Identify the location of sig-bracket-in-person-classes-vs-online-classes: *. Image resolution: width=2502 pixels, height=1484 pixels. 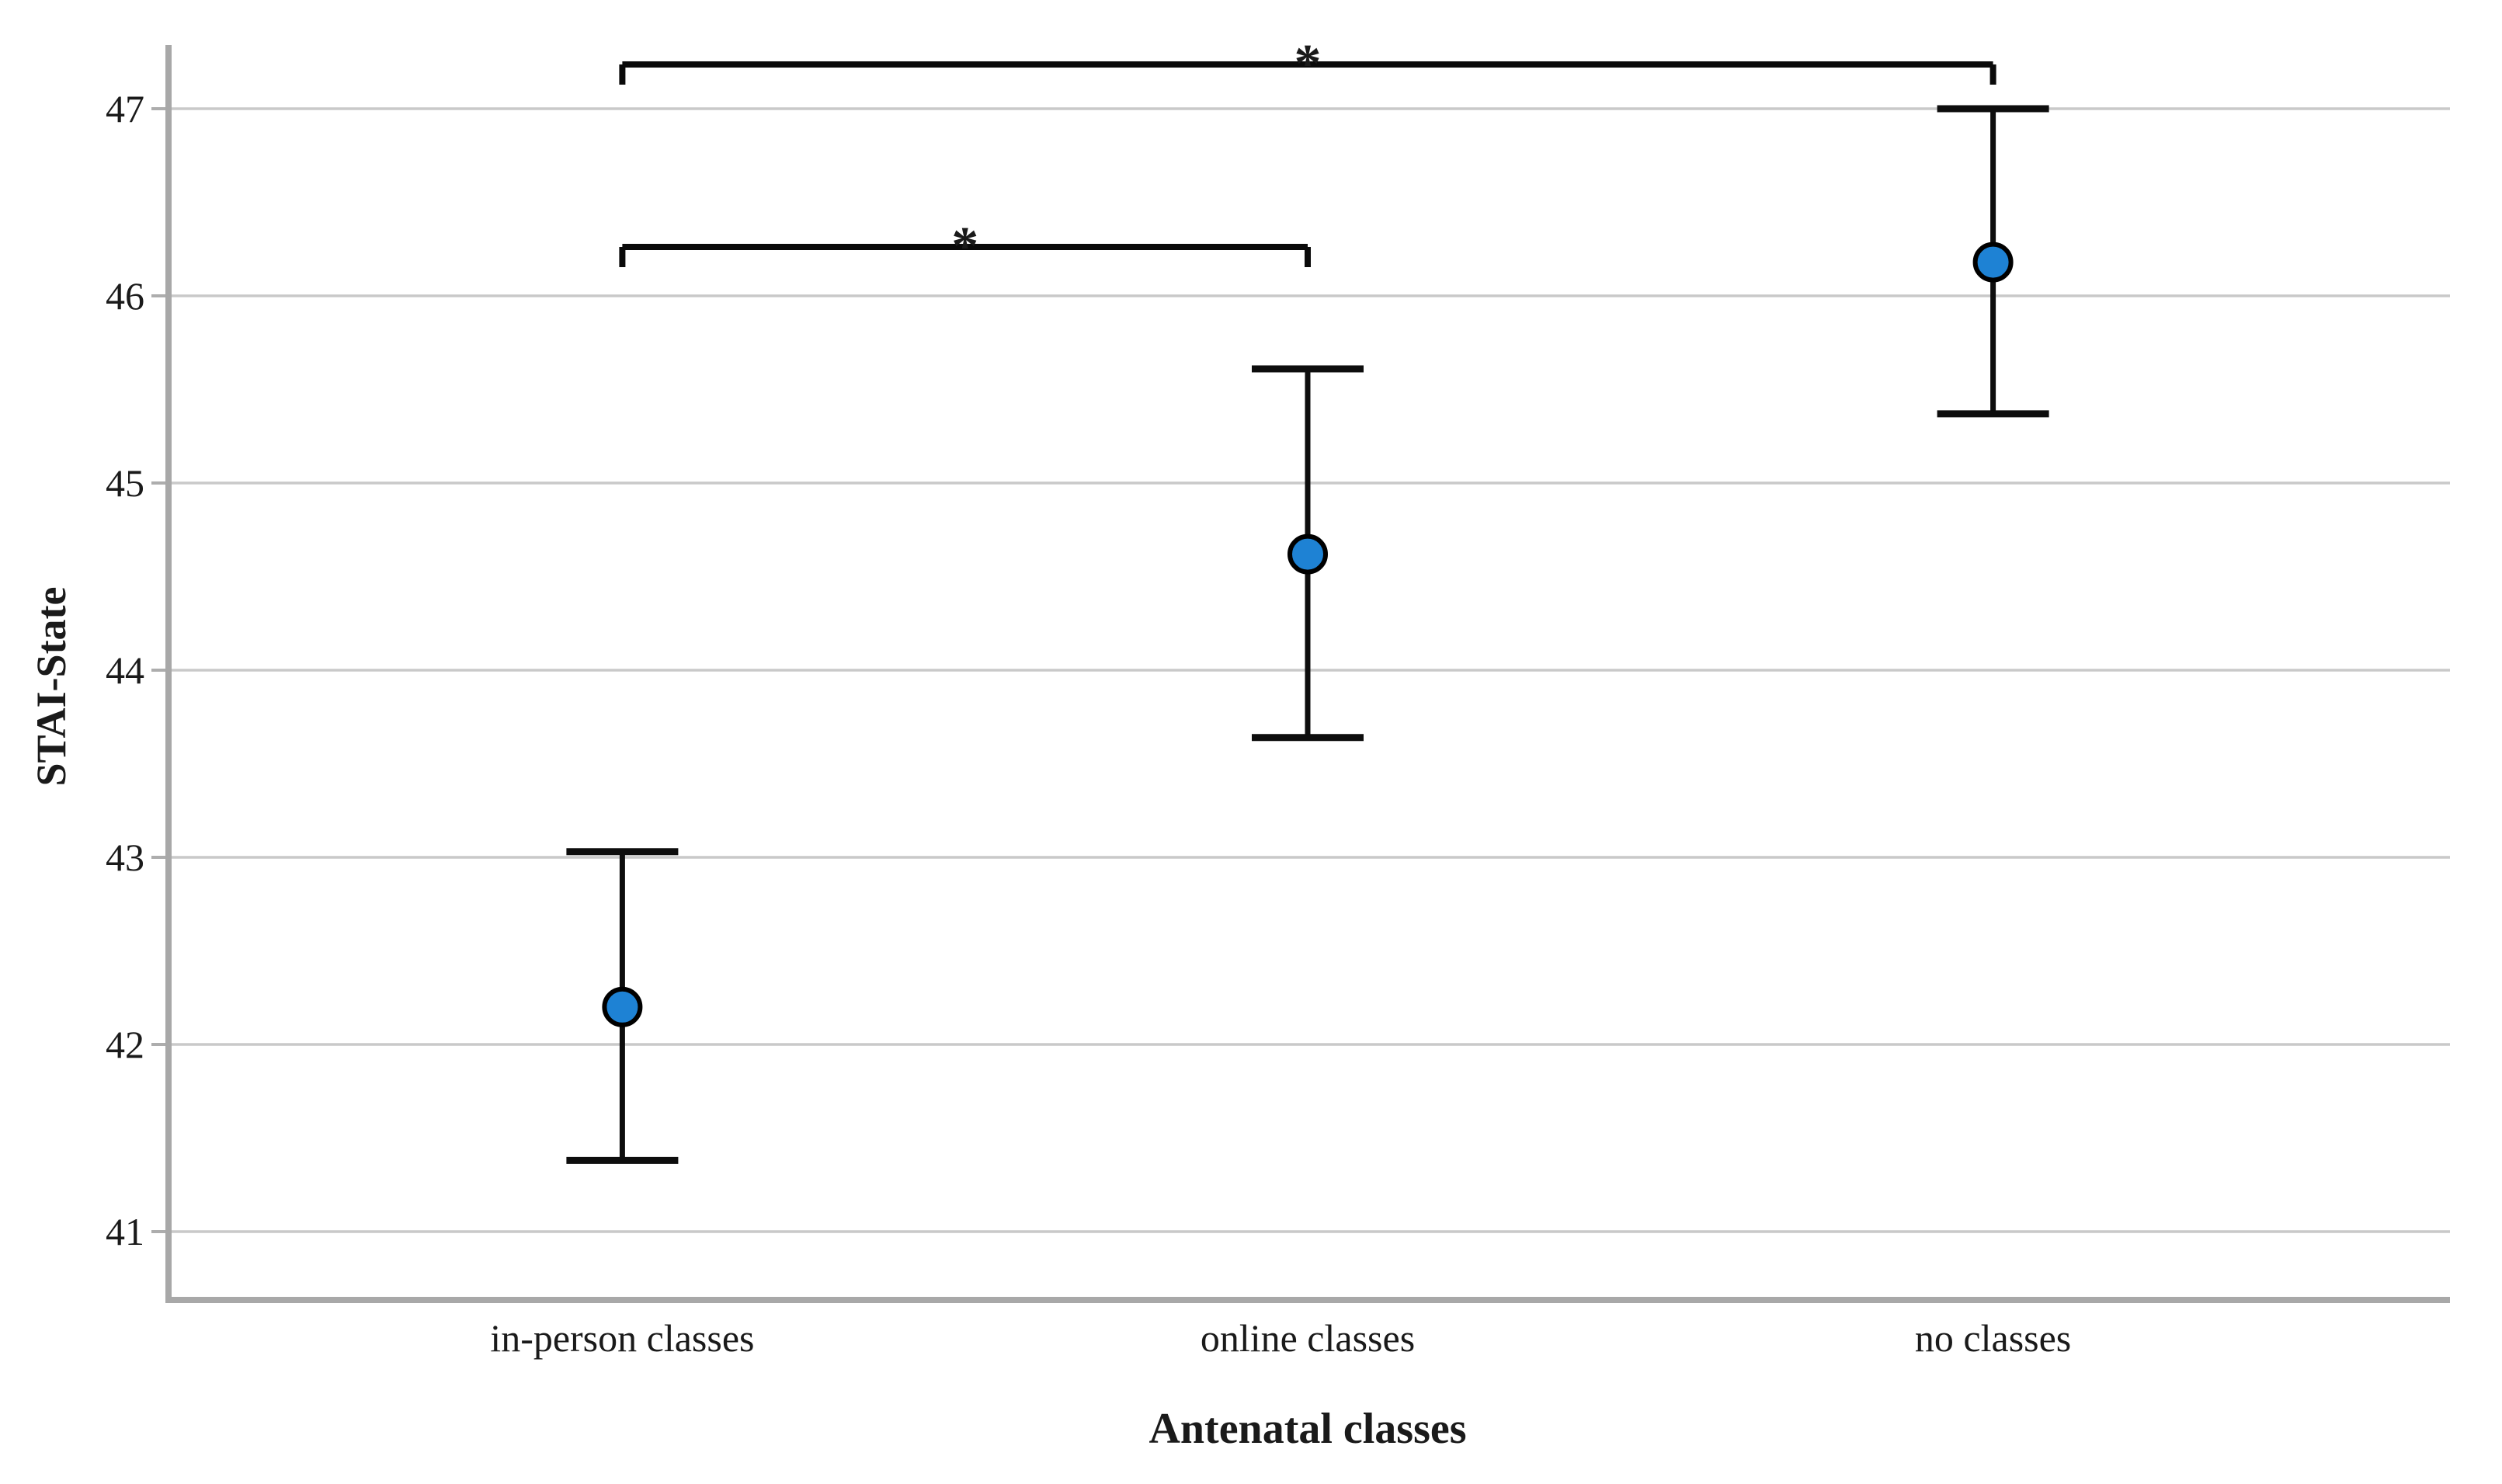
(965, 246).